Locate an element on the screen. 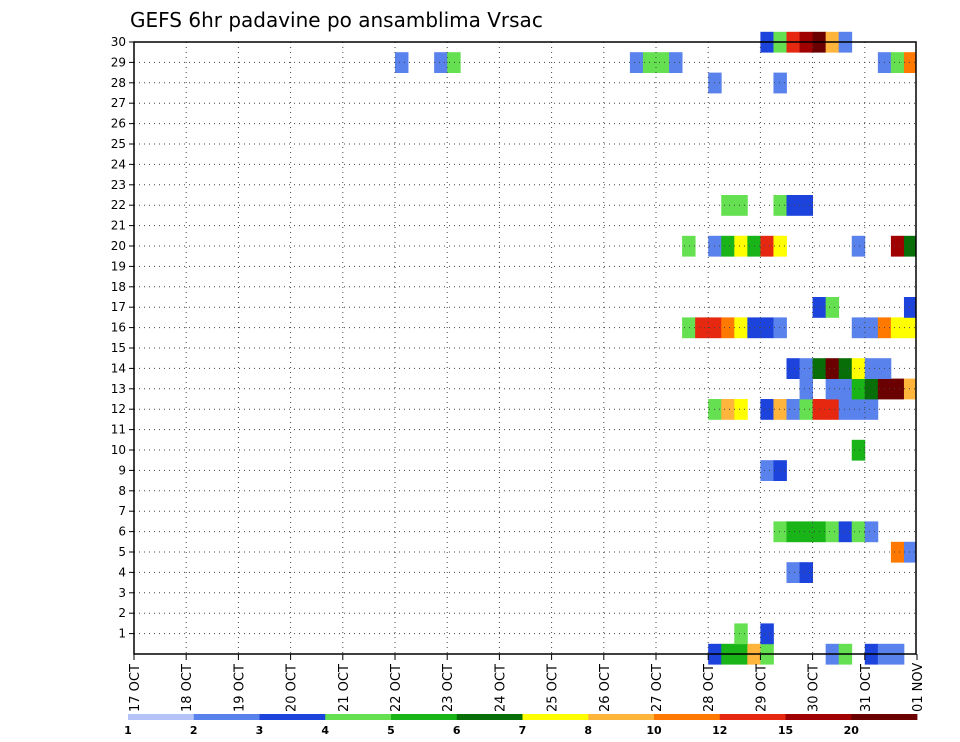 This screenshot has width=960, height=742. colorbar: 1 2 3 4 5 6 7 8 10 12 15 20 is located at coordinates (521, 725).